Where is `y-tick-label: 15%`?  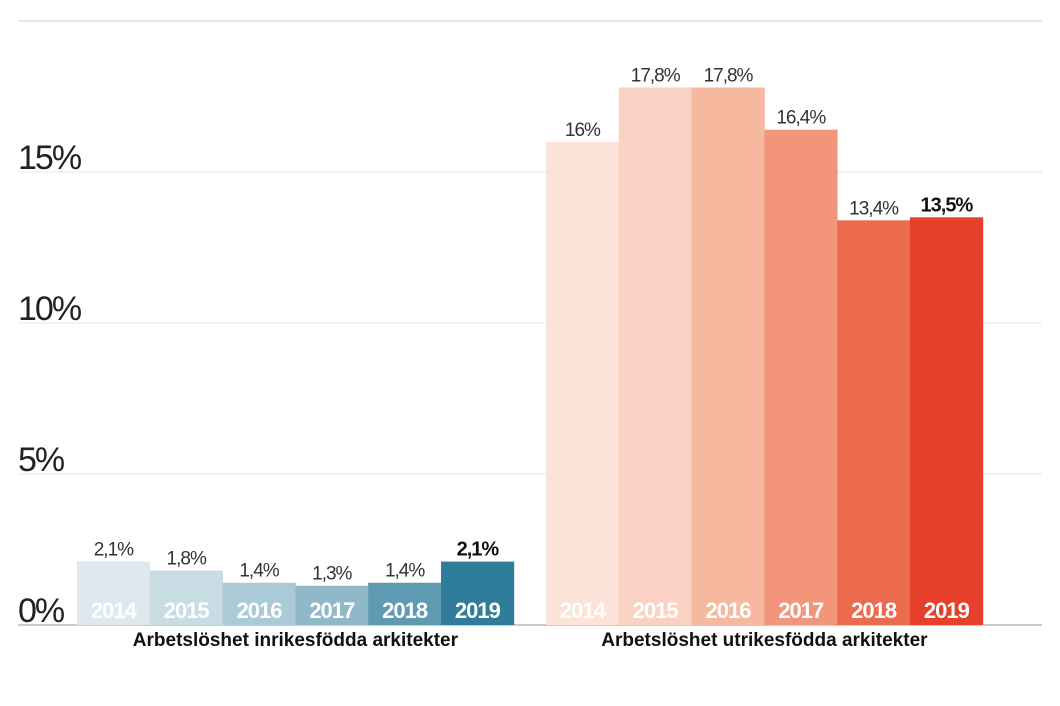
y-tick-label: 15% is located at coordinates (50, 158).